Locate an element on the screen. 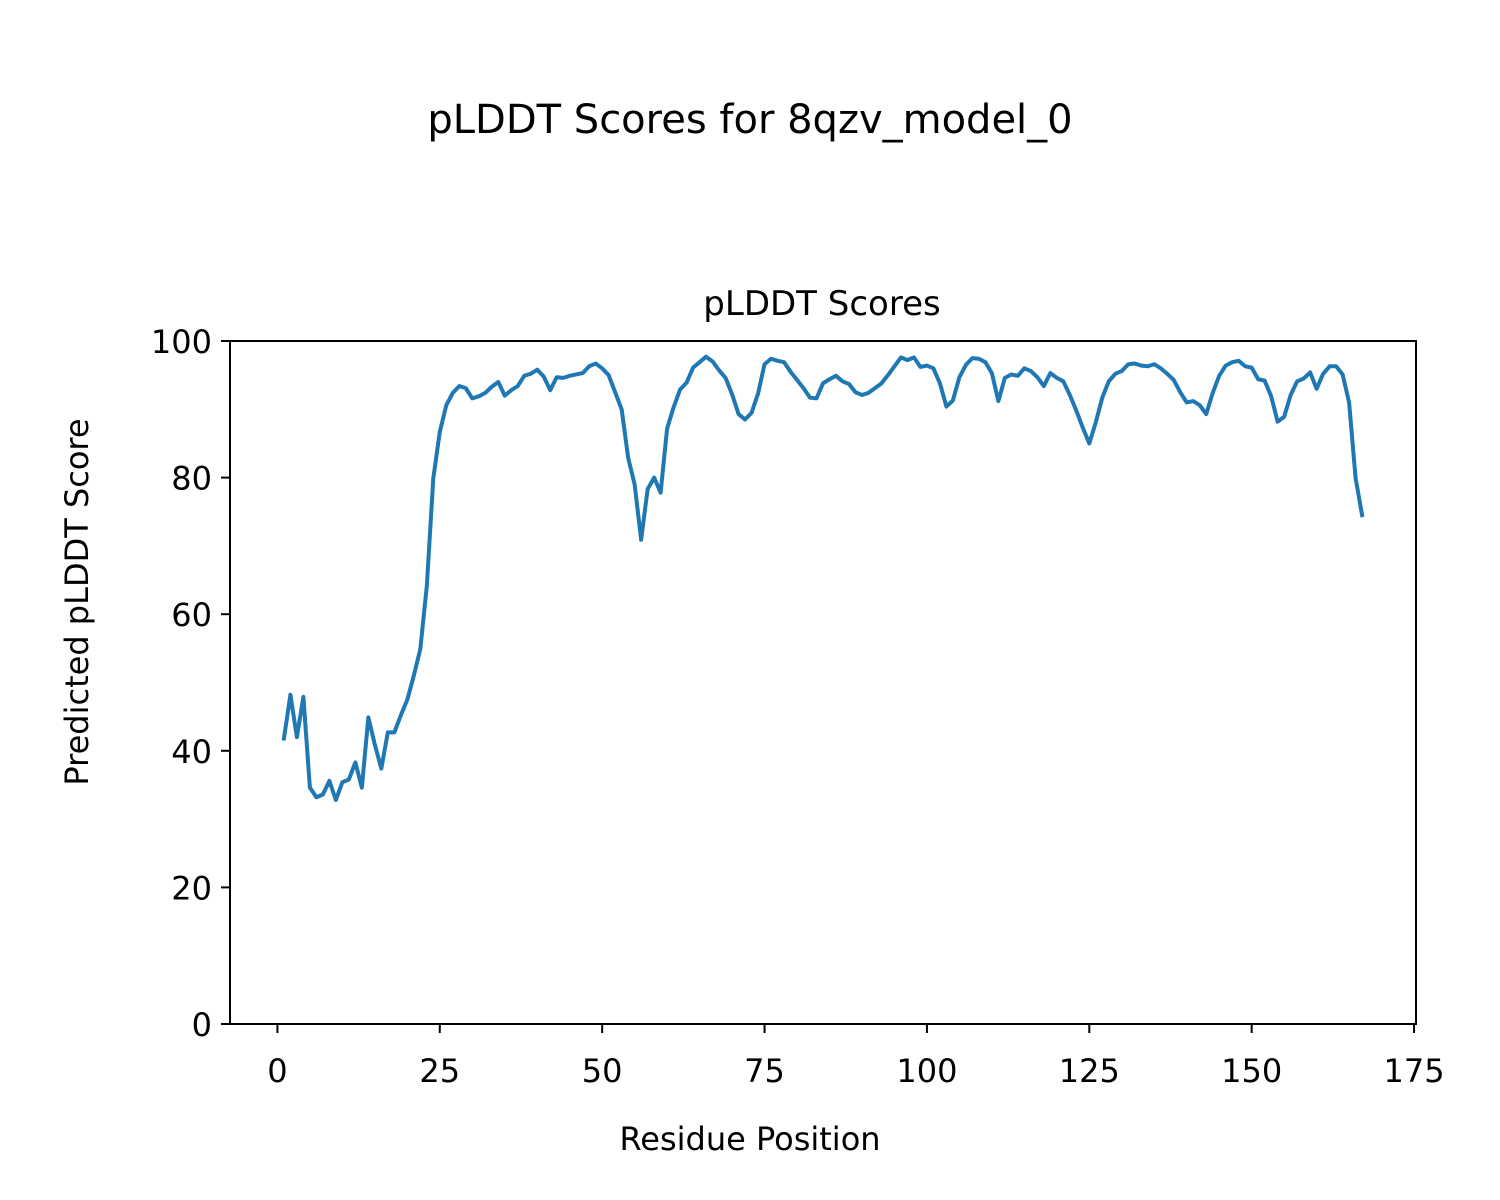  x-axis-ticks: 0 25 50 75 100 125 150 175 is located at coordinates (856, 1057).